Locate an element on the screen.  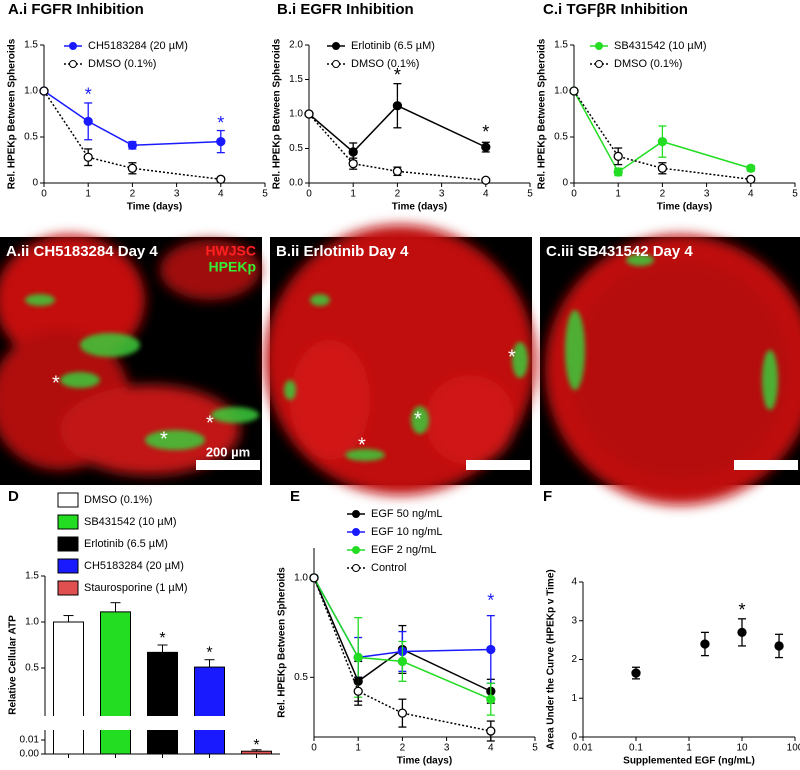
x-tick-label: 100 is located at coordinates (793, 748).